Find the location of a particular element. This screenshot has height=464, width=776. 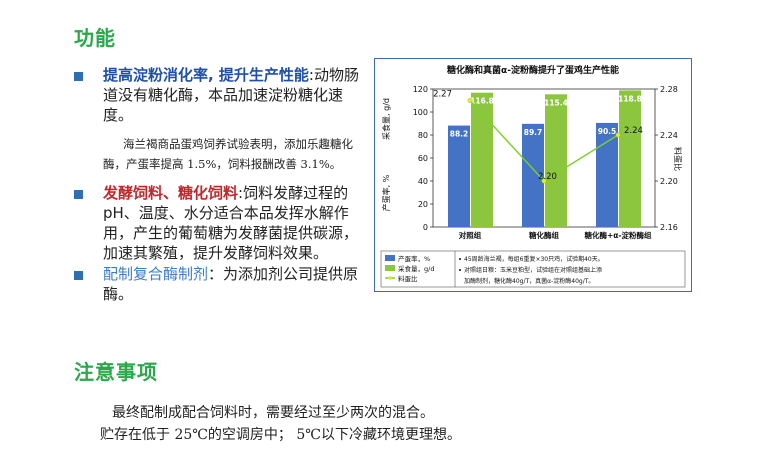

footnote-3: 加酶制剂，糖化酶40g/T，真菌α-淀粉酶40g/T。 is located at coordinates (529, 281).